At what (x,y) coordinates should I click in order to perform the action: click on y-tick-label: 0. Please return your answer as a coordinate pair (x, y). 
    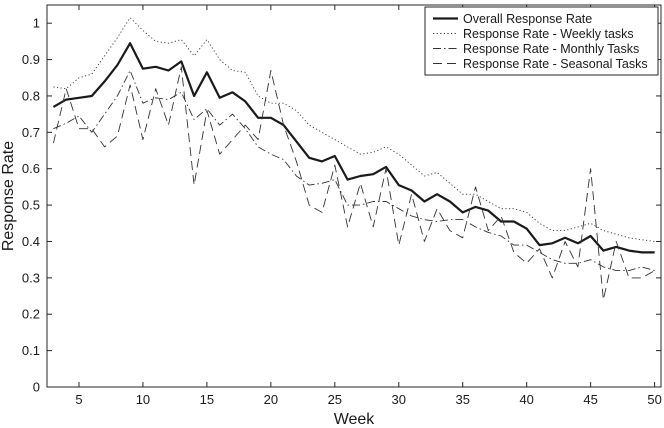
    Looking at the image, I should click on (36, 387).